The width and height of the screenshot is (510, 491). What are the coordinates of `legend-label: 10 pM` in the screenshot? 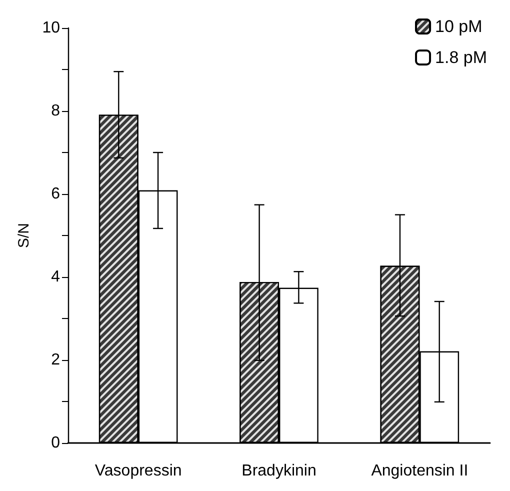 It's located at (458, 26).